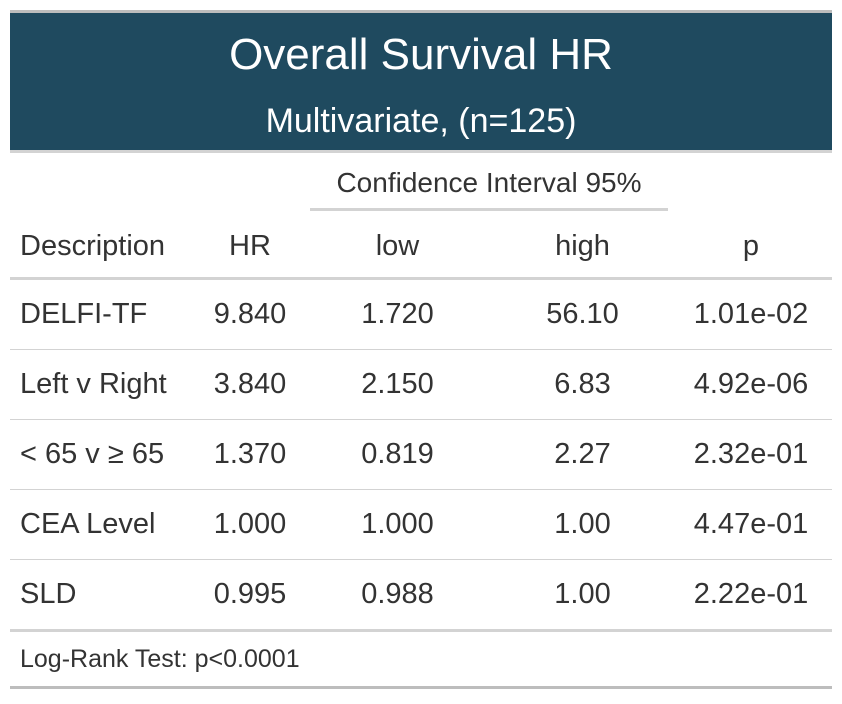  Describe the element at coordinates (751, 524) in the screenshot. I see `cell-p: 4.47e-01` at that location.